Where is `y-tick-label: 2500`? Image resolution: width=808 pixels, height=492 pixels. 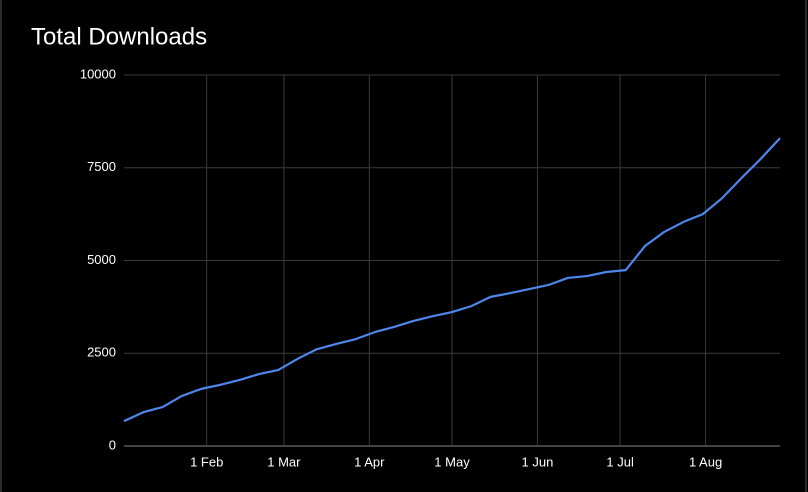
y-tick-label: 2500 is located at coordinates (101, 352).